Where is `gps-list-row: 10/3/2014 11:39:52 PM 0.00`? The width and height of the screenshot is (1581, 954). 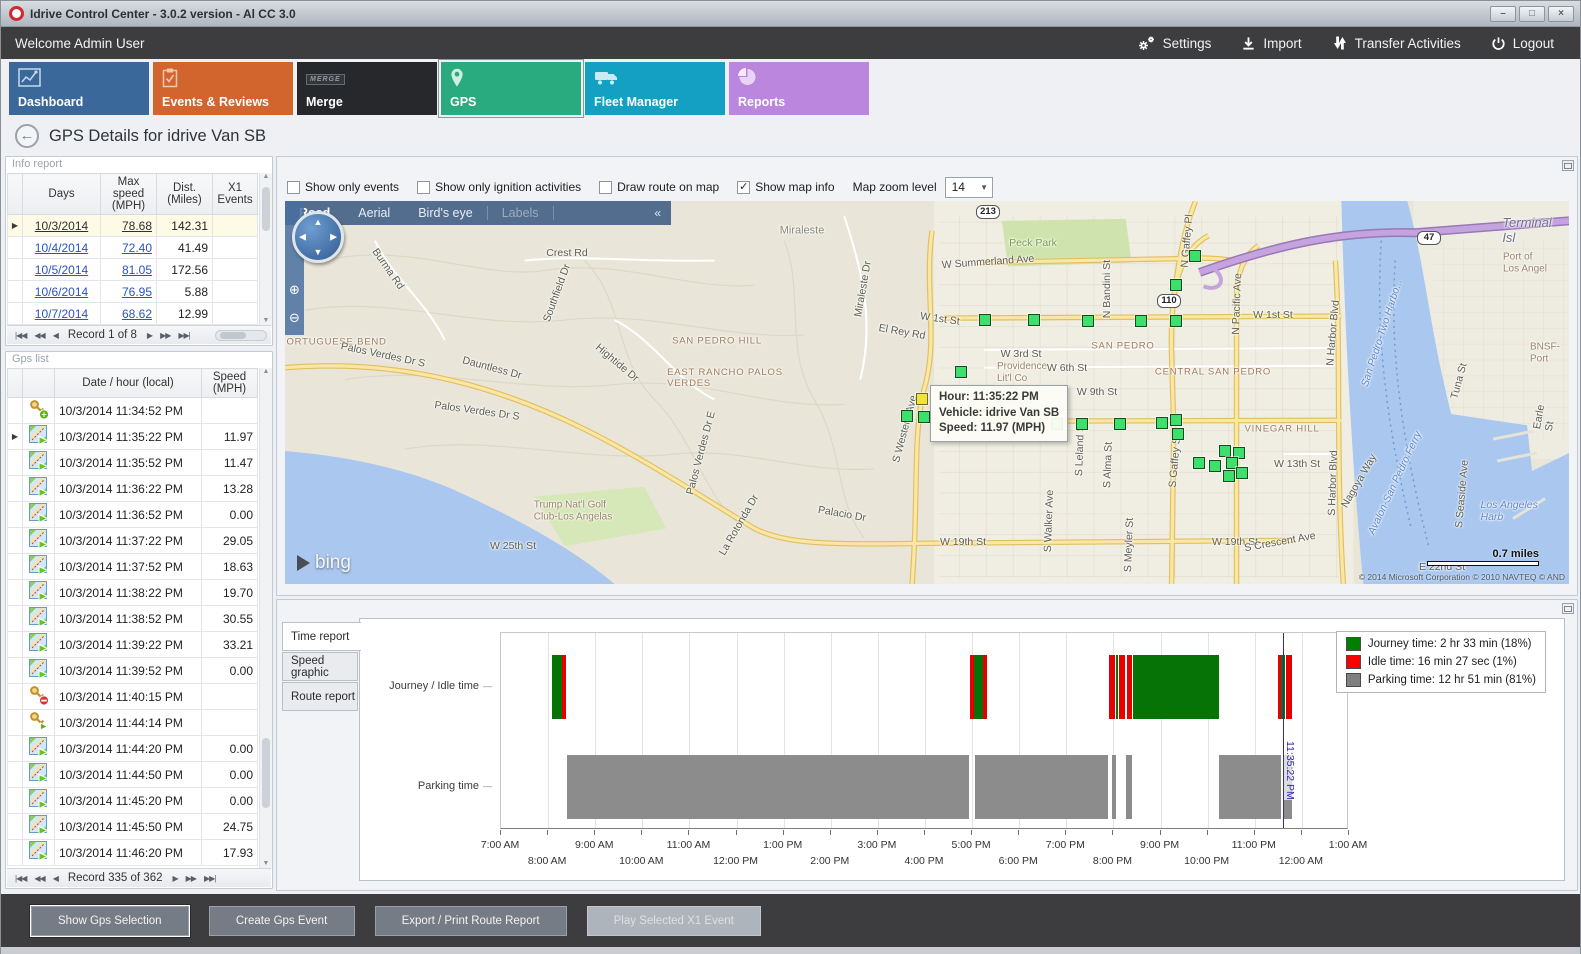 gps-list-row: 10/3/2014 11:39:52 PM 0.00 is located at coordinates (132, 670).